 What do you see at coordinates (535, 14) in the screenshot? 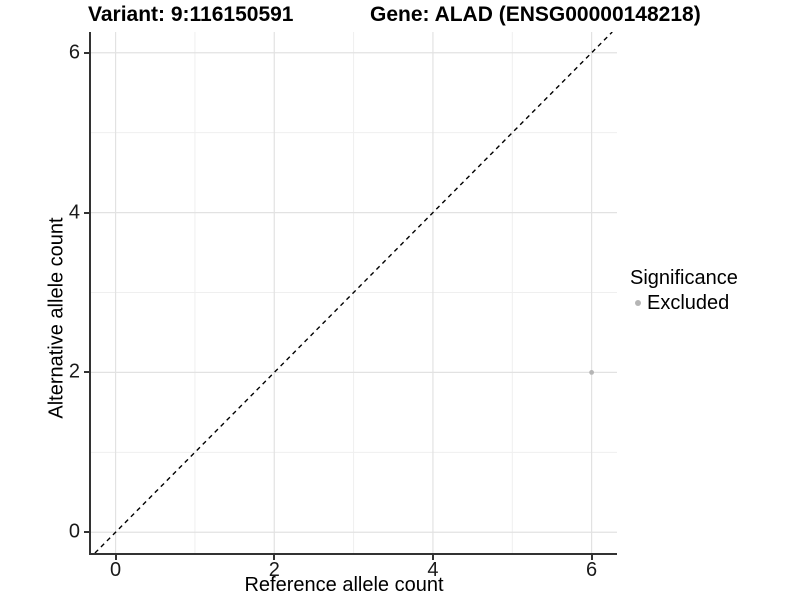
I see `plot-title-gene: Gene: ALAD (ENSG00000148218)` at bounding box center [535, 14].